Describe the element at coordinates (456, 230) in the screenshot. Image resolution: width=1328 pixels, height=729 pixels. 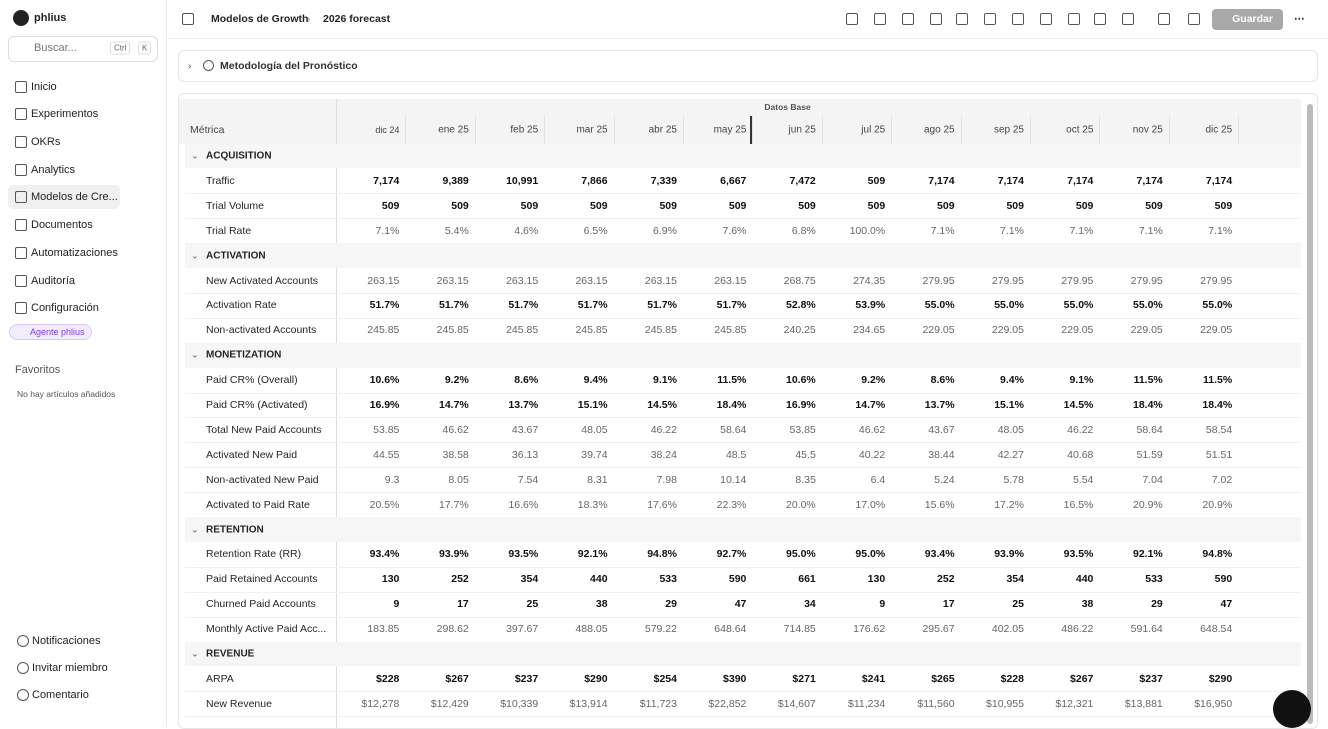
I see `value-cell: 5.4%` at that location.